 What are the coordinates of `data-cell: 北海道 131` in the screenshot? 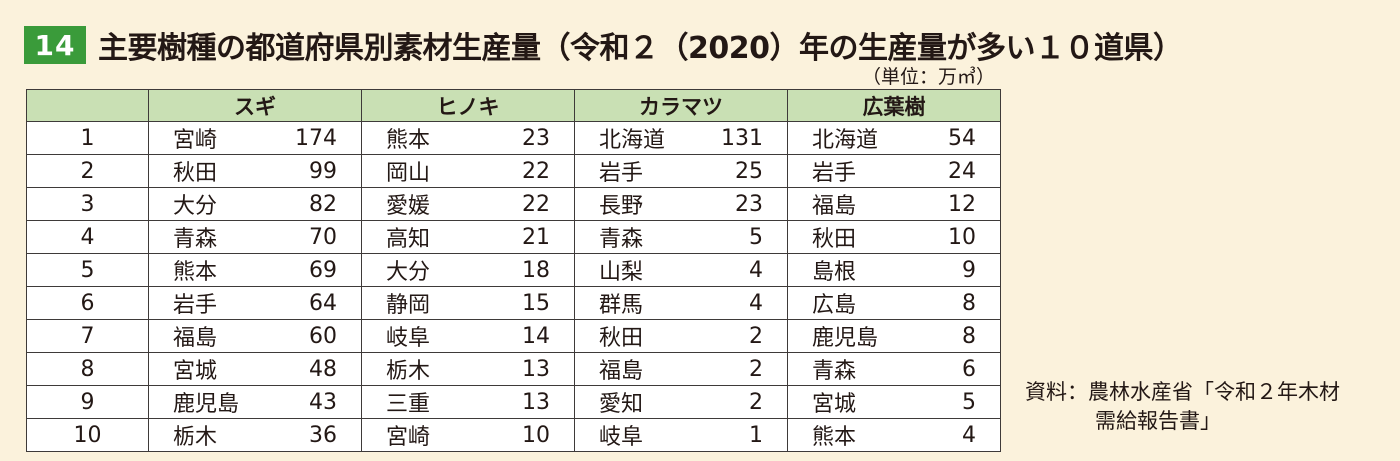 It's located at (681, 138).